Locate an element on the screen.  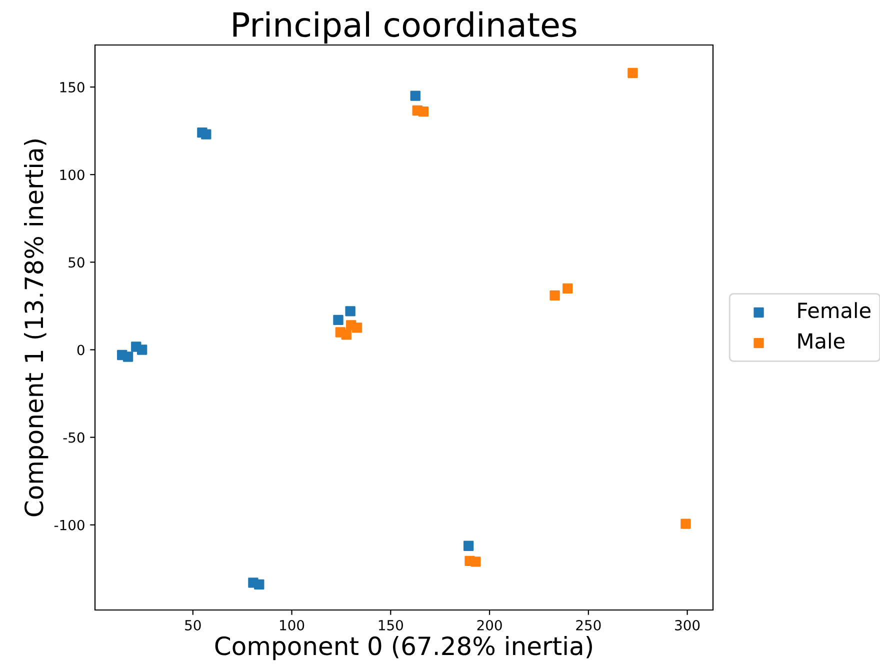
x-tick-label: 150 is located at coordinates (390, 625).